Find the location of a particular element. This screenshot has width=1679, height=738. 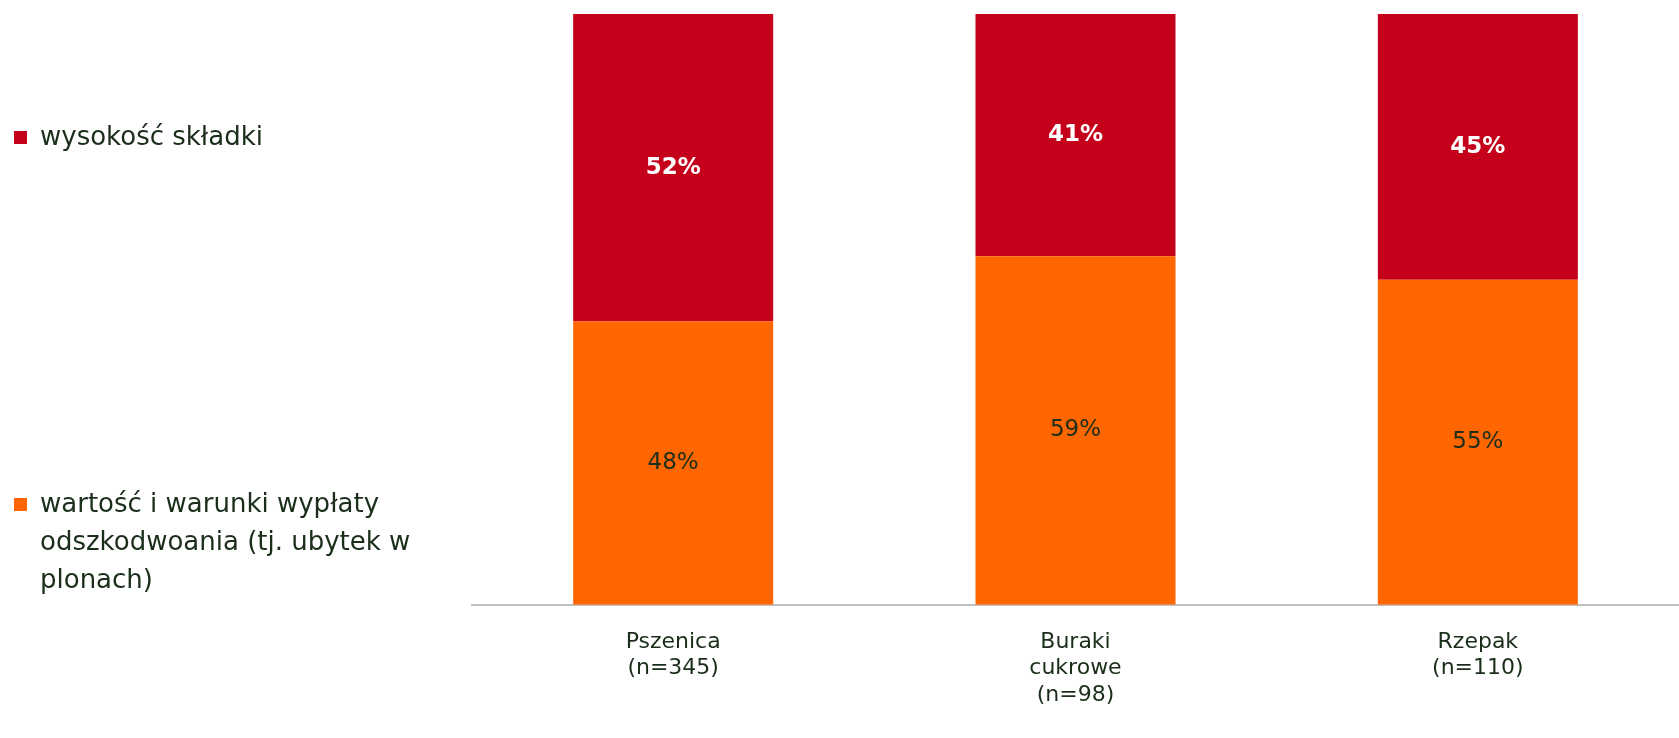

x-tick-label: Pszenica (n=345) is located at coordinates (673, 653).